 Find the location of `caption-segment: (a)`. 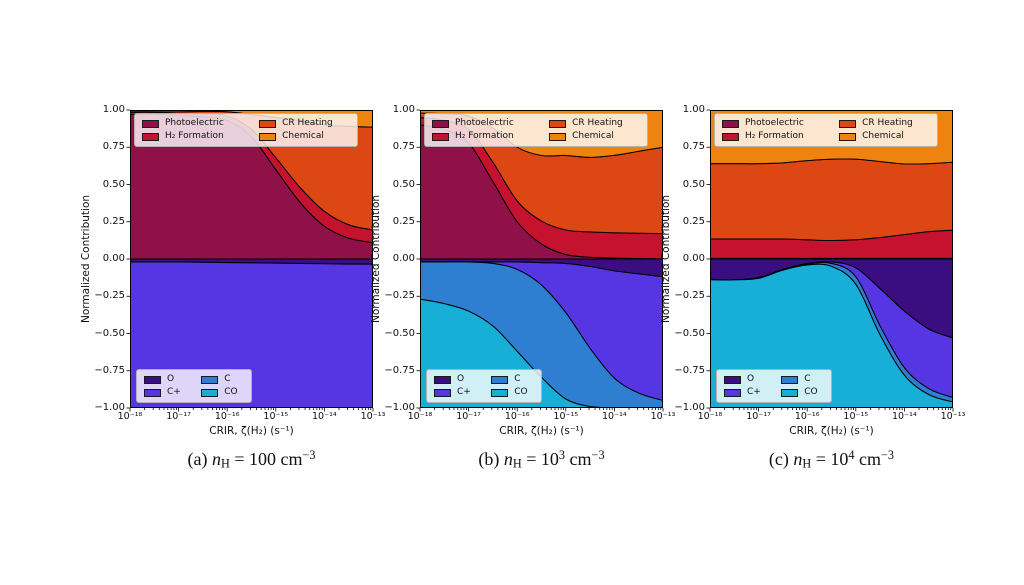

caption-segment: (a) is located at coordinates (199, 459).